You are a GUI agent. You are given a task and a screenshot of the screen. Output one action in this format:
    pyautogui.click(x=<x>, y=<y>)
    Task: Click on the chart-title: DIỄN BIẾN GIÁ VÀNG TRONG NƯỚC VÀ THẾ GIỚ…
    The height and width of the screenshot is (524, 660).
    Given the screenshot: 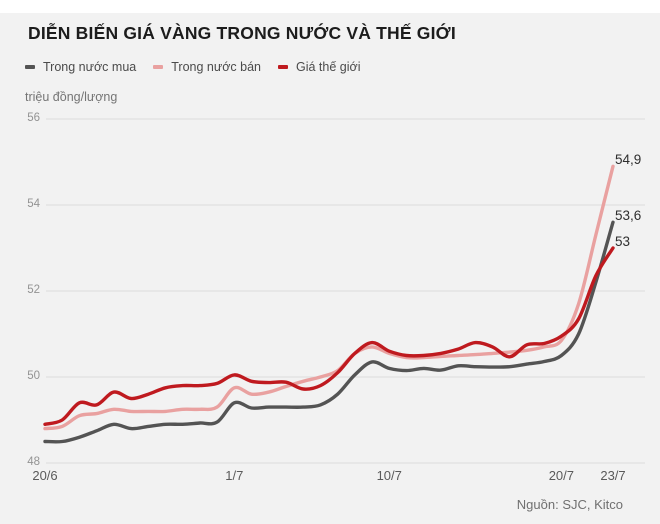 What is the action you would take?
    pyautogui.click(x=242, y=33)
    